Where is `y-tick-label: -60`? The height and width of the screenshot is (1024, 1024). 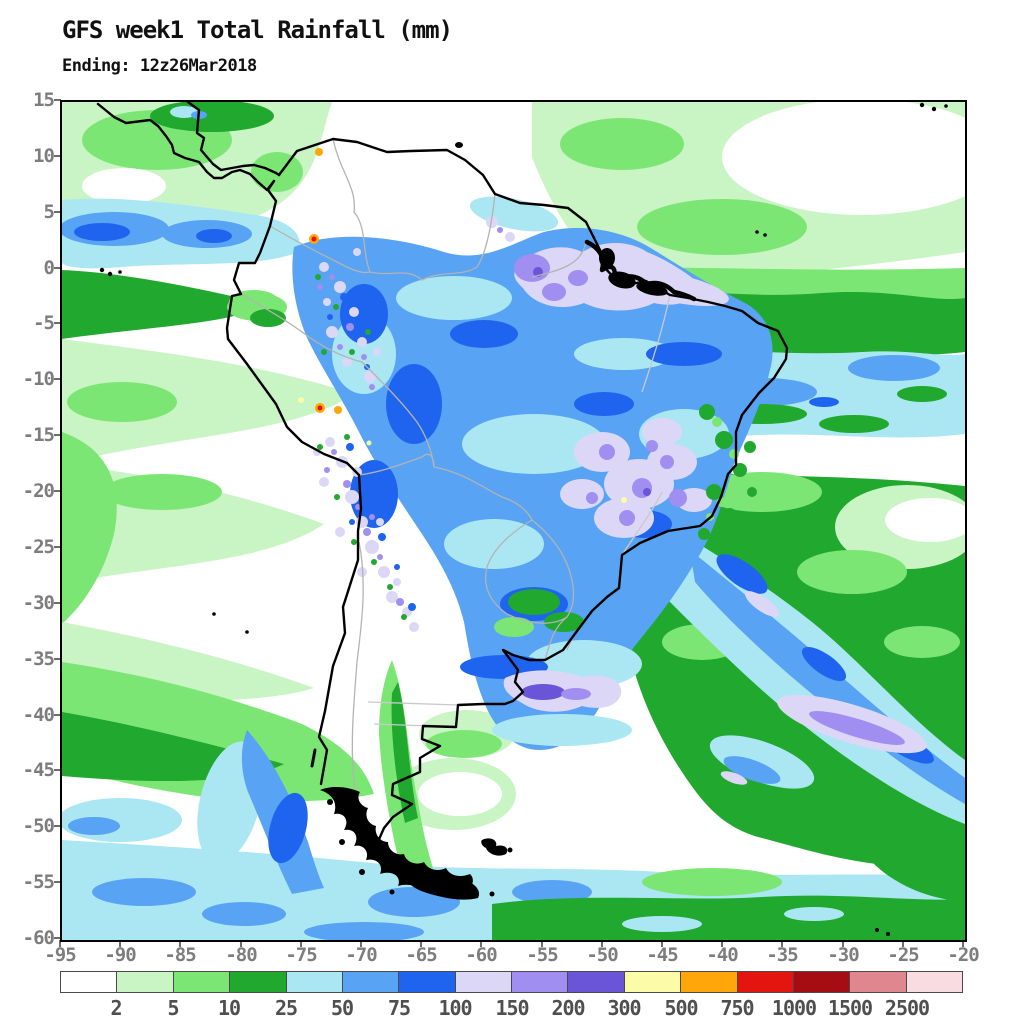
y-tick-label: -60 is located at coordinates (38, 938).